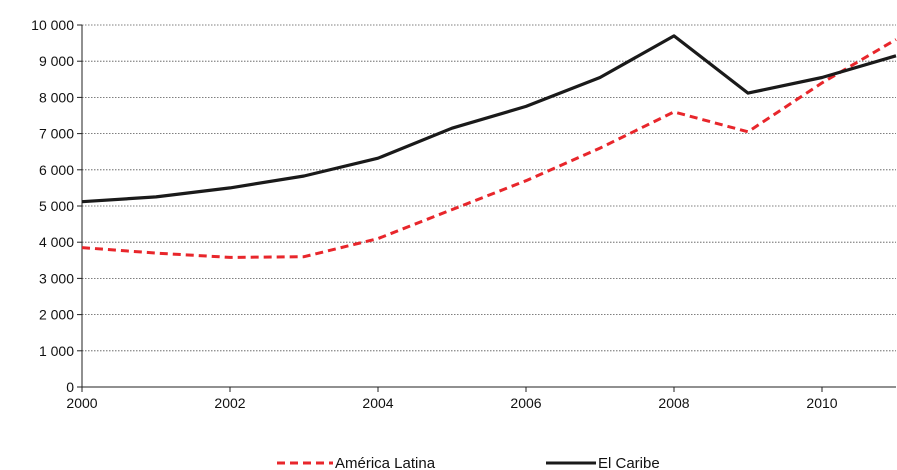  I want to click on y-tick-label: 7 000, so click(56, 134).